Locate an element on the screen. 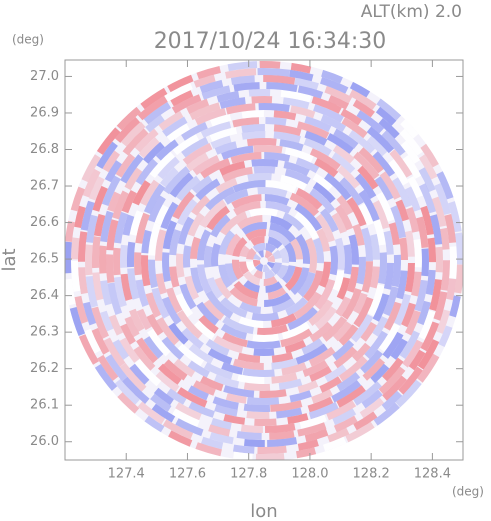 This screenshot has width=491, height=521. y-axis-label: lat is located at coordinates (10, 259).